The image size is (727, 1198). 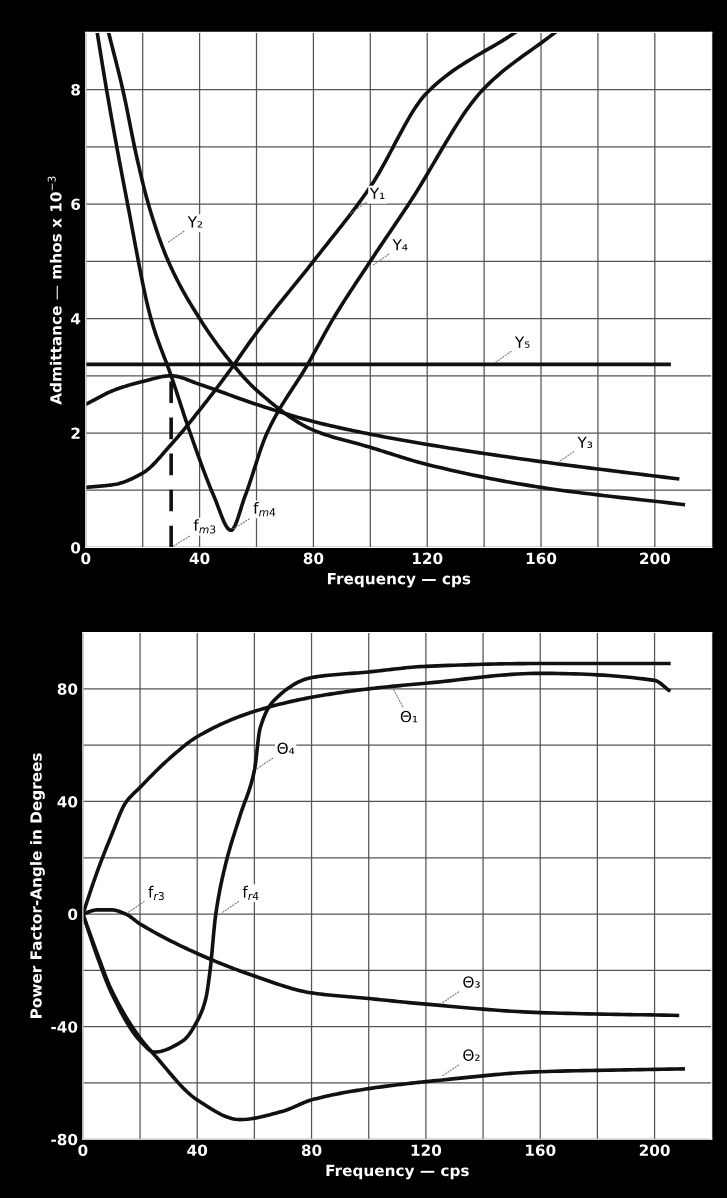 What do you see at coordinates (64, 1139) in the screenshot?
I see `y-tick-label: -80` at bounding box center [64, 1139].